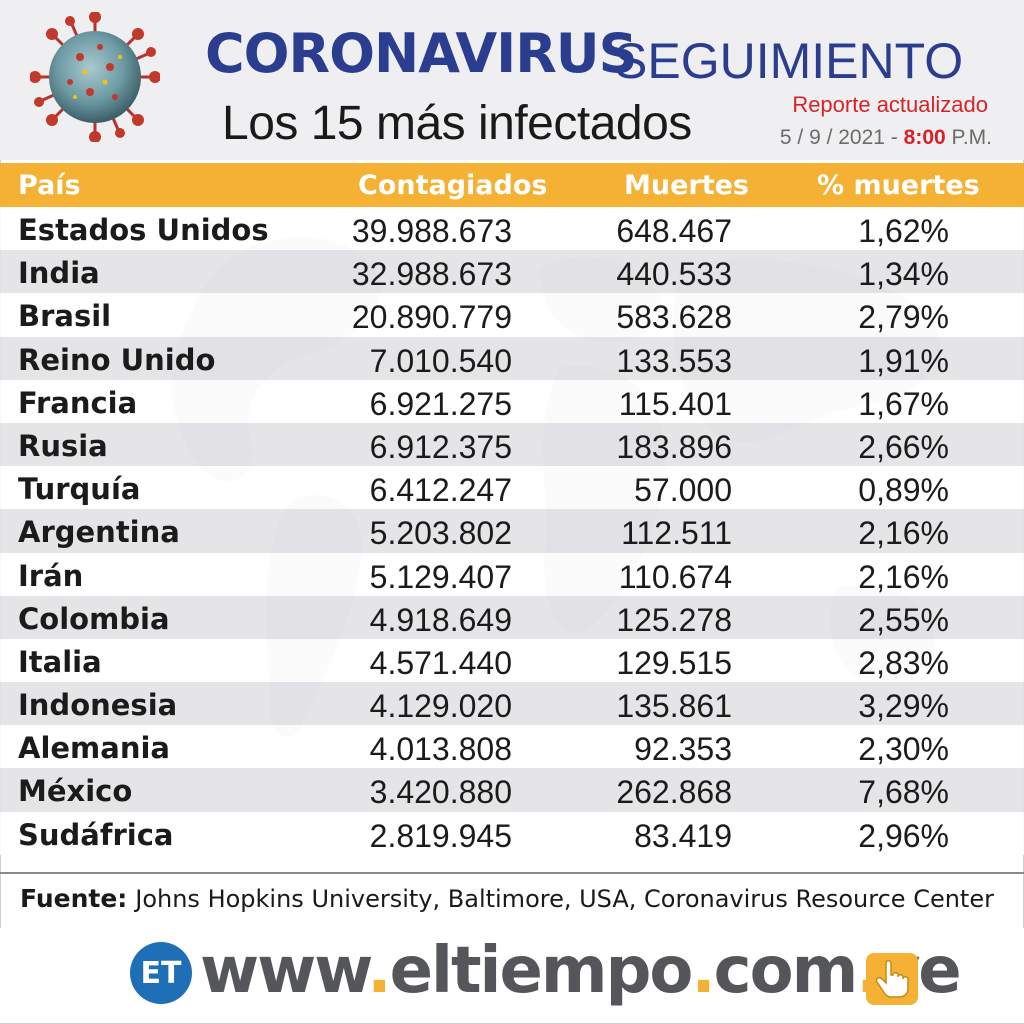 This screenshot has height=1024, width=1024. What do you see at coordinates (898, 185) in the screenshot?
I see `column-header-pct-muertes: % muertes` at bounding box center [898, 185].